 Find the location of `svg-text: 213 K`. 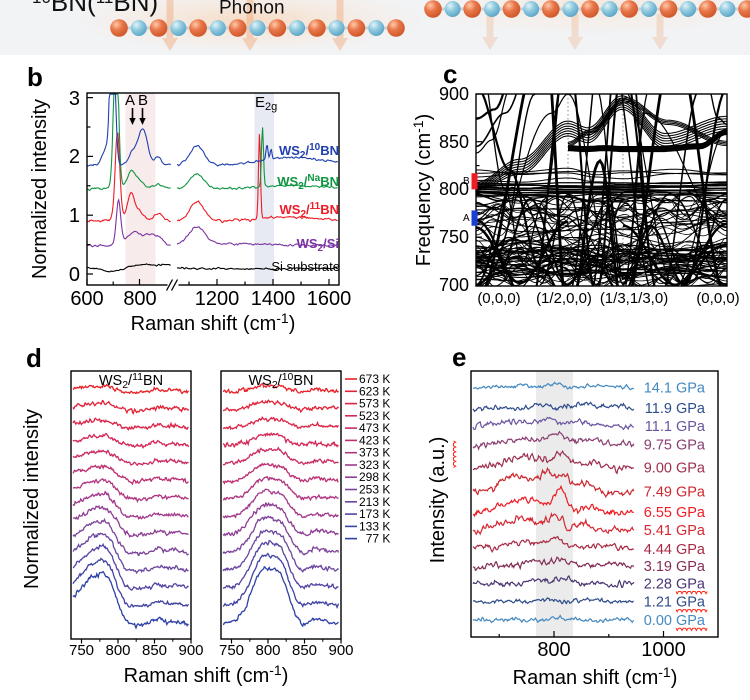

svg-text: 213 K is located at coordinates (374, 502).